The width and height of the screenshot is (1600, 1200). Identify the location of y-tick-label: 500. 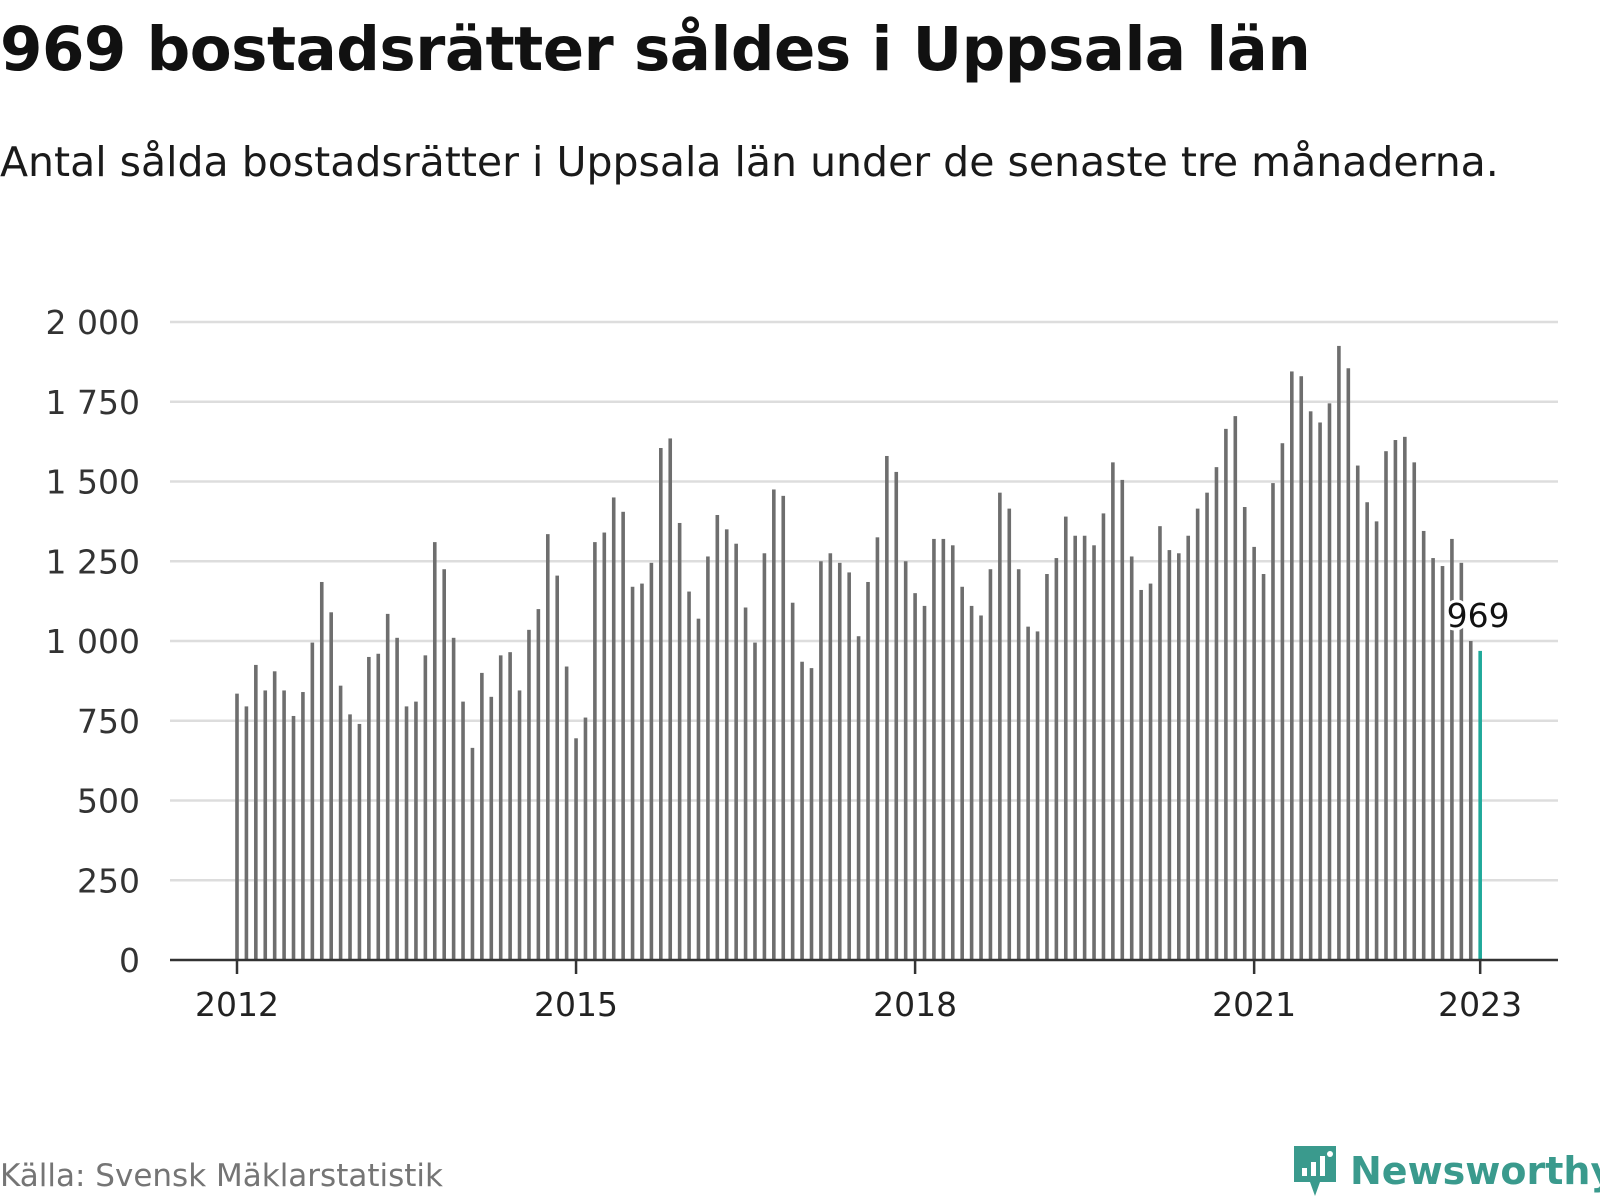
(108, 801).